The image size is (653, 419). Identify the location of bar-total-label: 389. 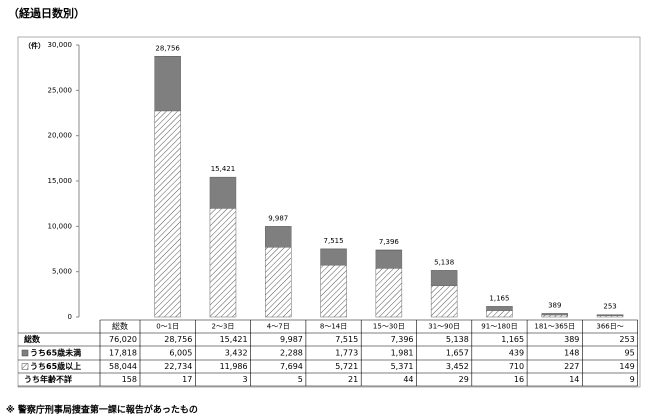
(554, 305).